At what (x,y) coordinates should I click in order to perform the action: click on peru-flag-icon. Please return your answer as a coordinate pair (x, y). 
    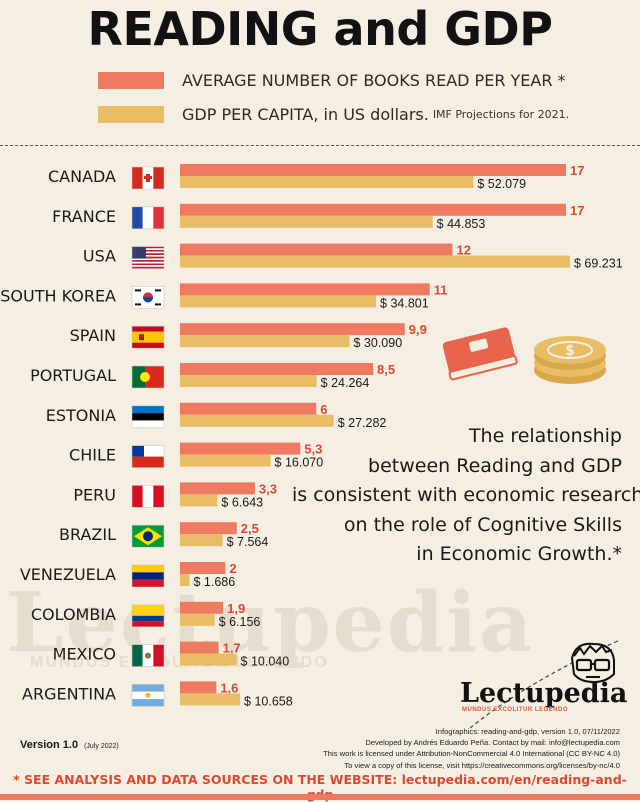
    Looking at the image, I should click on (148, 496).